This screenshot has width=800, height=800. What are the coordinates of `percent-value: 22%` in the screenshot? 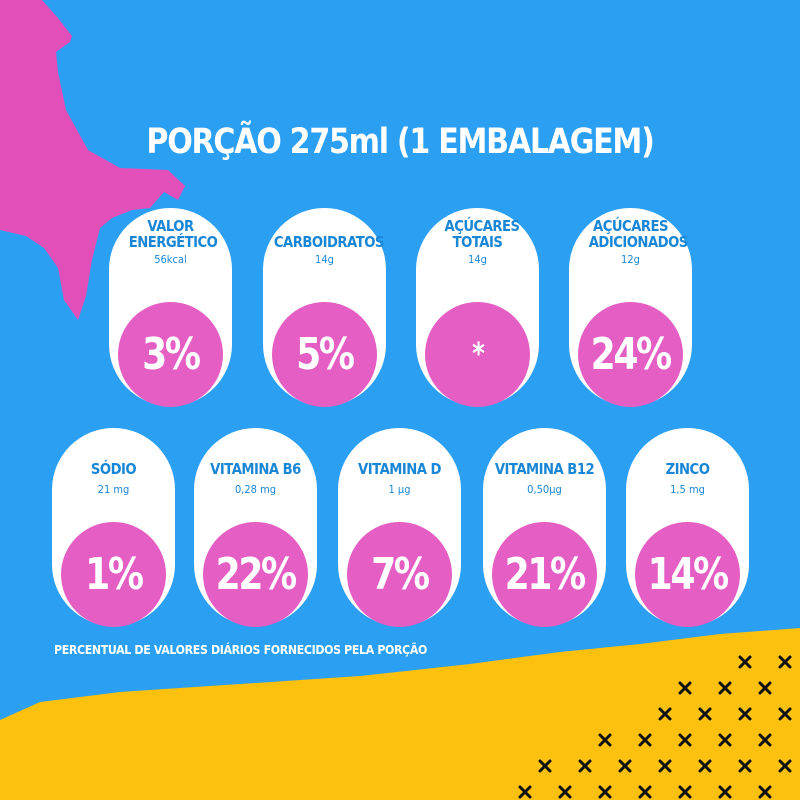 It's located at (256, 574).